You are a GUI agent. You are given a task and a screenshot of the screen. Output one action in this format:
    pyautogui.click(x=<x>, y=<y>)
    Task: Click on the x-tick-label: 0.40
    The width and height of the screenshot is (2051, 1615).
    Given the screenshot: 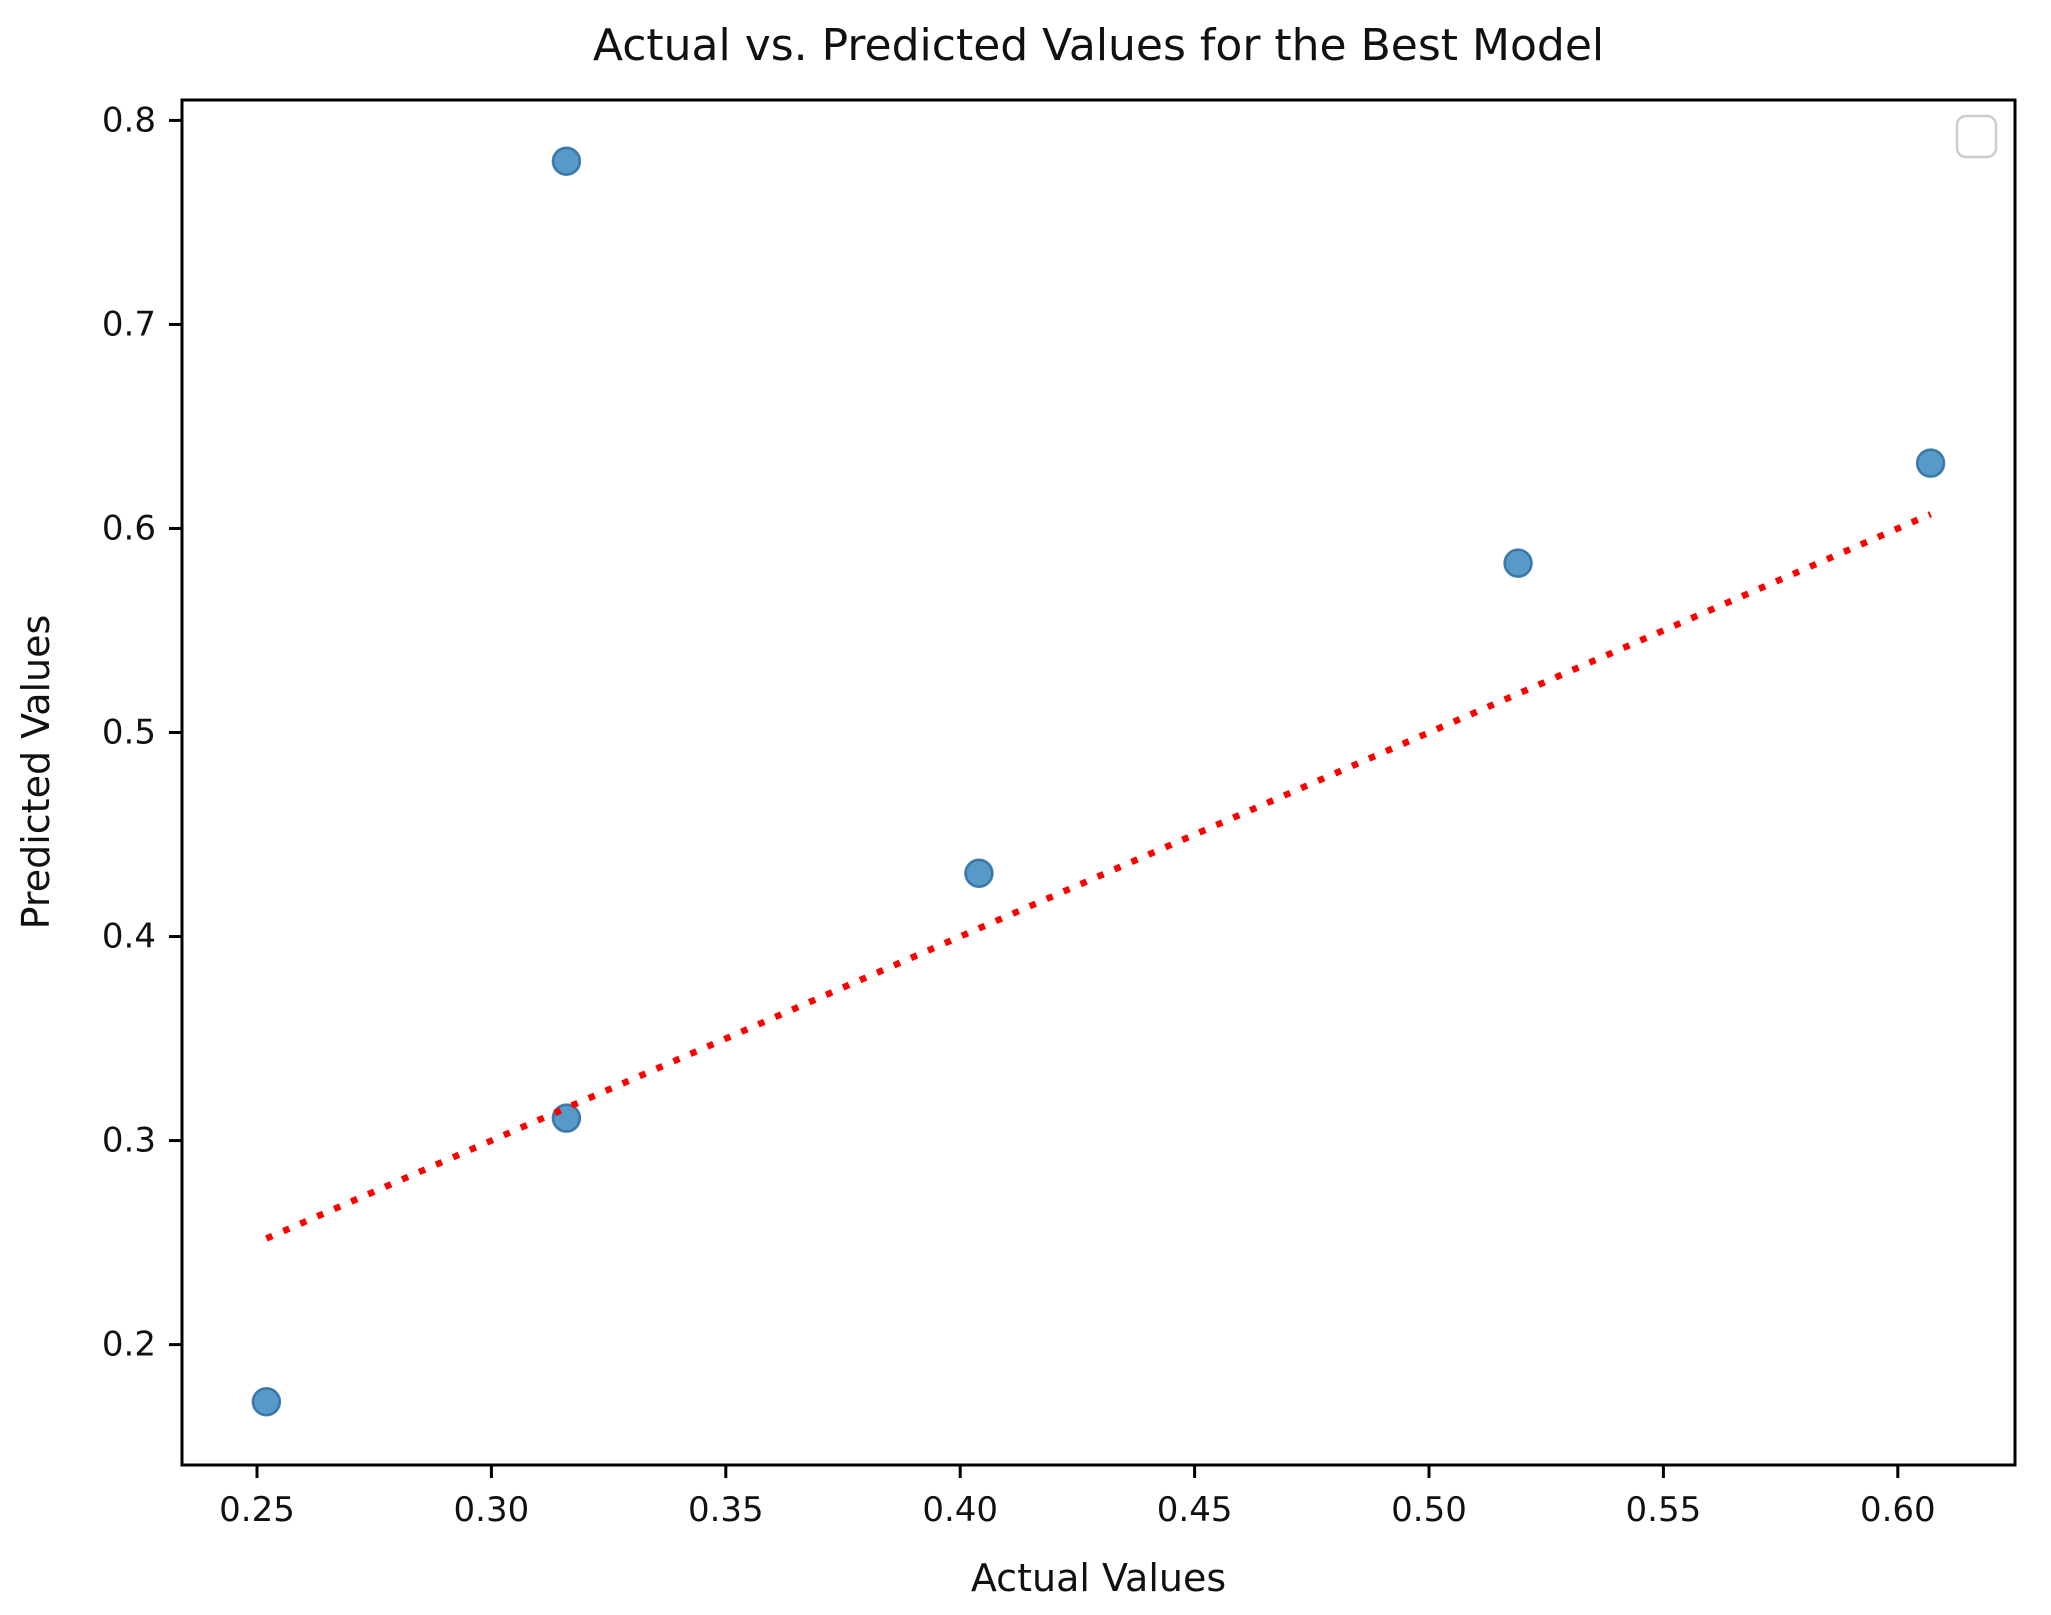 What is the action you would take?
    pyautogui.click(x=960, y=1510)
    